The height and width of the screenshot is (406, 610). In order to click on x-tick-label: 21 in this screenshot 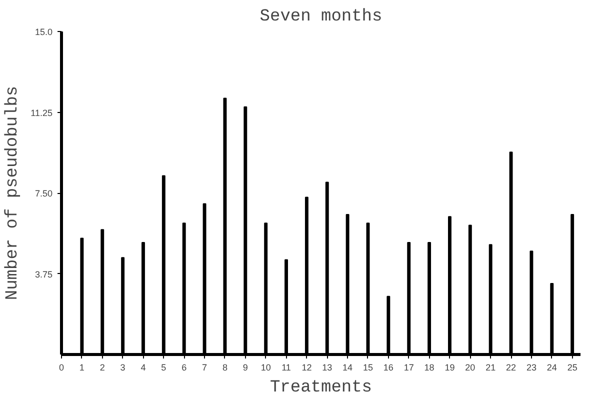, I will do `click(491, 367)`.